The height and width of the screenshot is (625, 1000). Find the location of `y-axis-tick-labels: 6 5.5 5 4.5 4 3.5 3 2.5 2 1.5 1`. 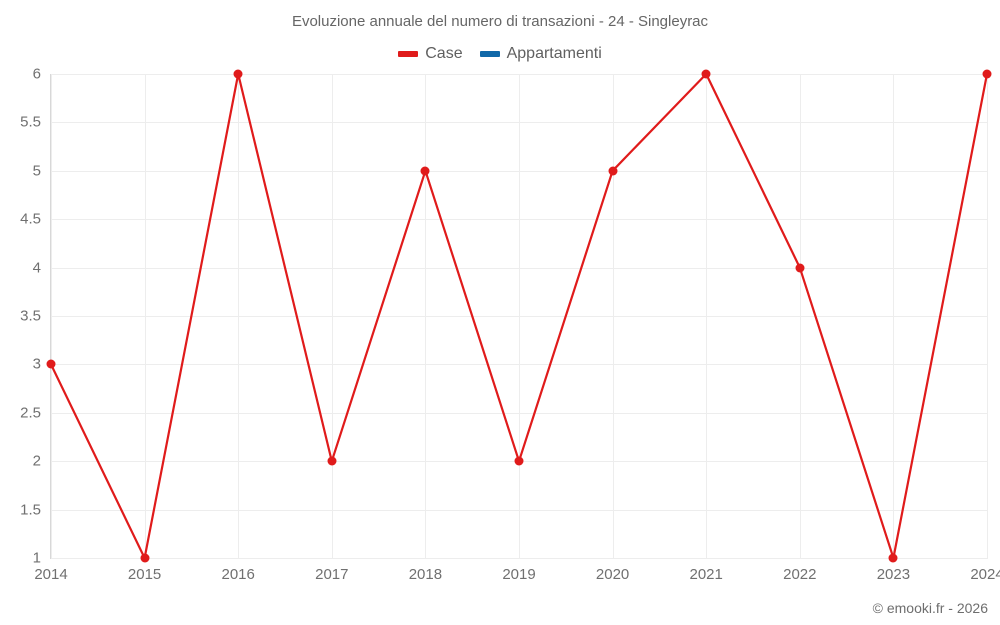

y-axis-tick-labels: 6 5.5 5 4.5 4 3.5 3 2.5 2 1.5 1 is located at coordinates (25, 312).